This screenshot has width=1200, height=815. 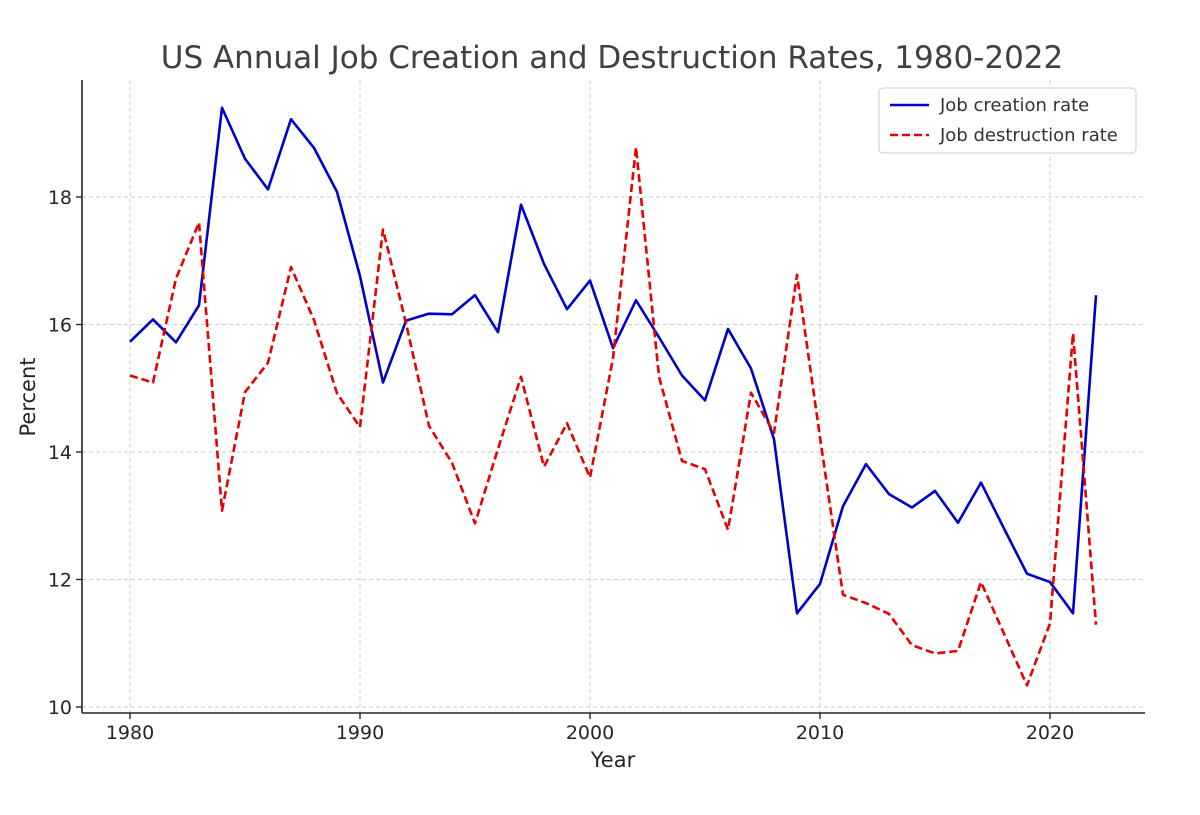 What do you see at coordinates (28, 396) in the screenshot?
I see `y-axis-label: Percent` at bounding box center [28, 396].